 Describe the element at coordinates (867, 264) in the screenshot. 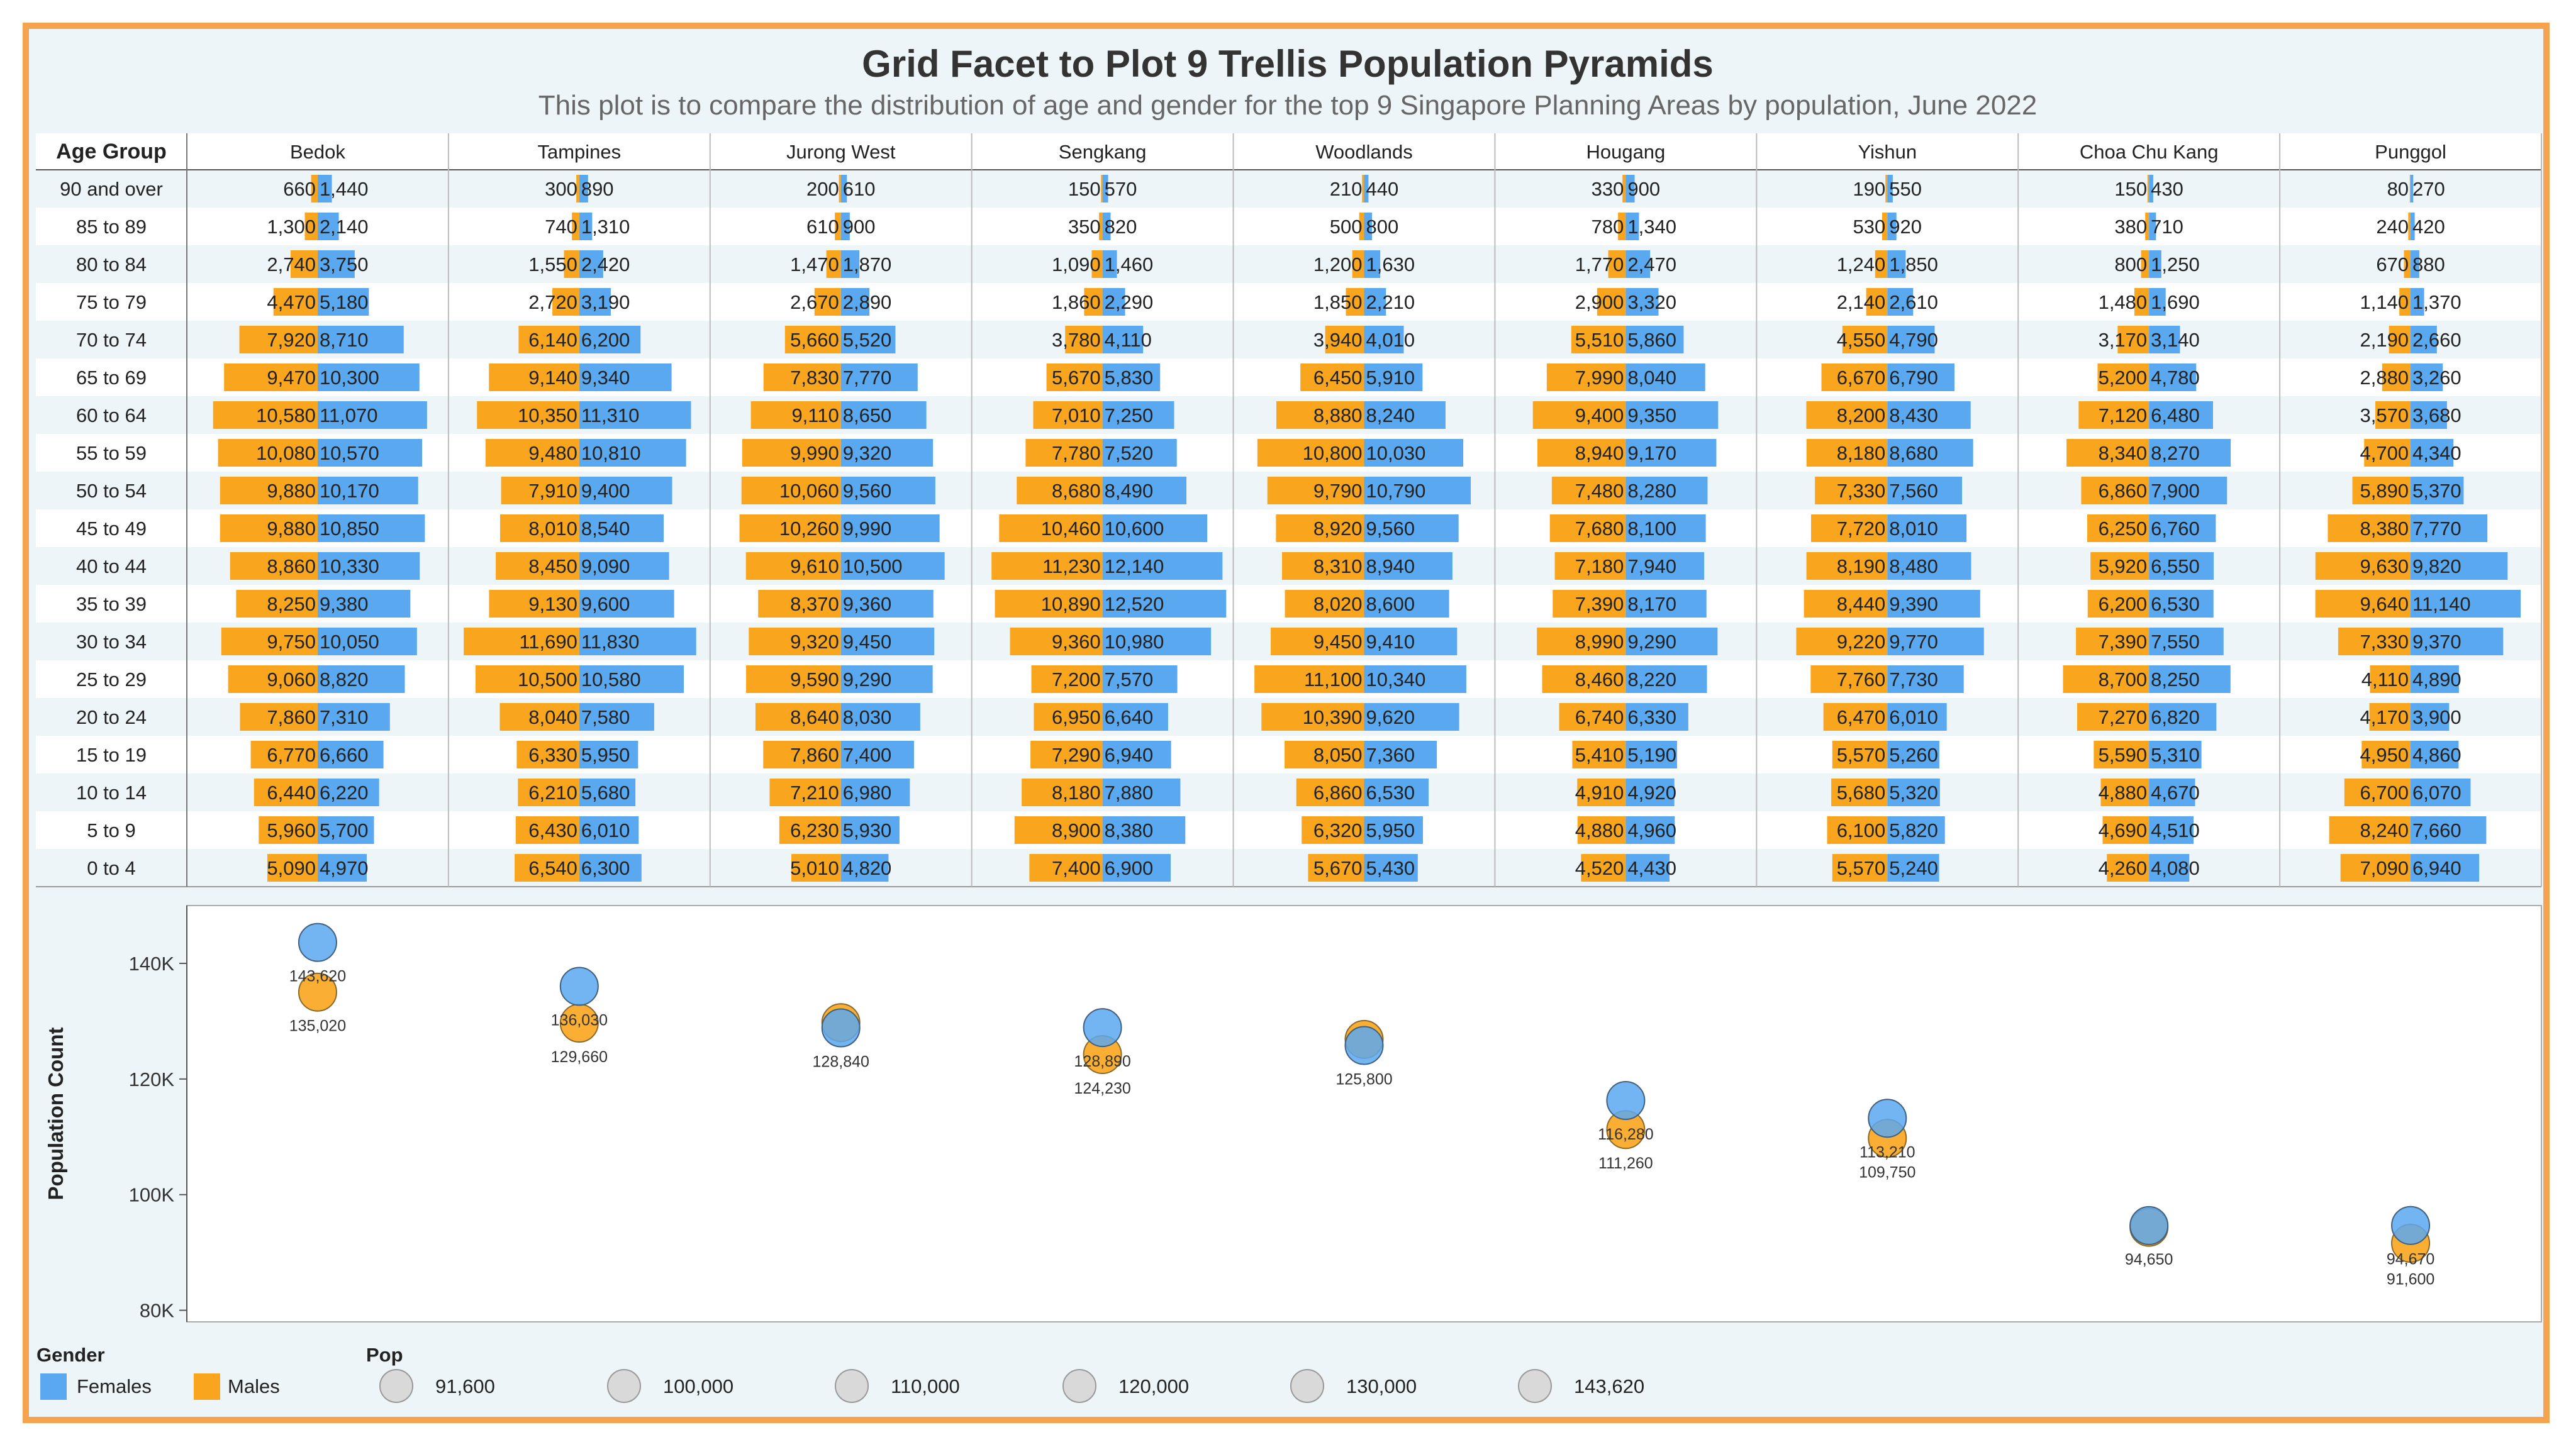

I see `female-value-label: 1,870` at that location.